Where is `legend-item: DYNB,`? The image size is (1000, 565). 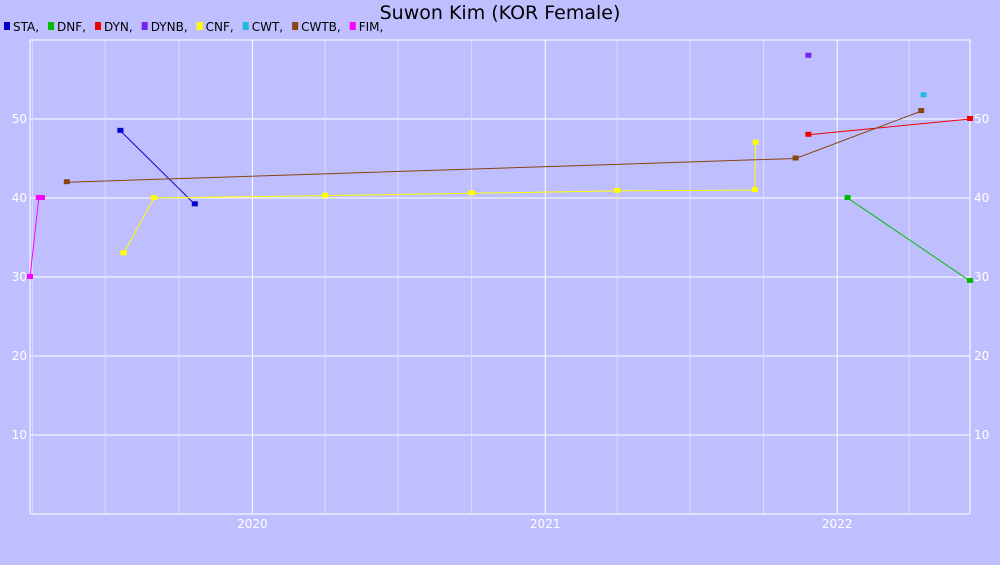 legend-item: DYNB, is located at coordinates (169, 27).